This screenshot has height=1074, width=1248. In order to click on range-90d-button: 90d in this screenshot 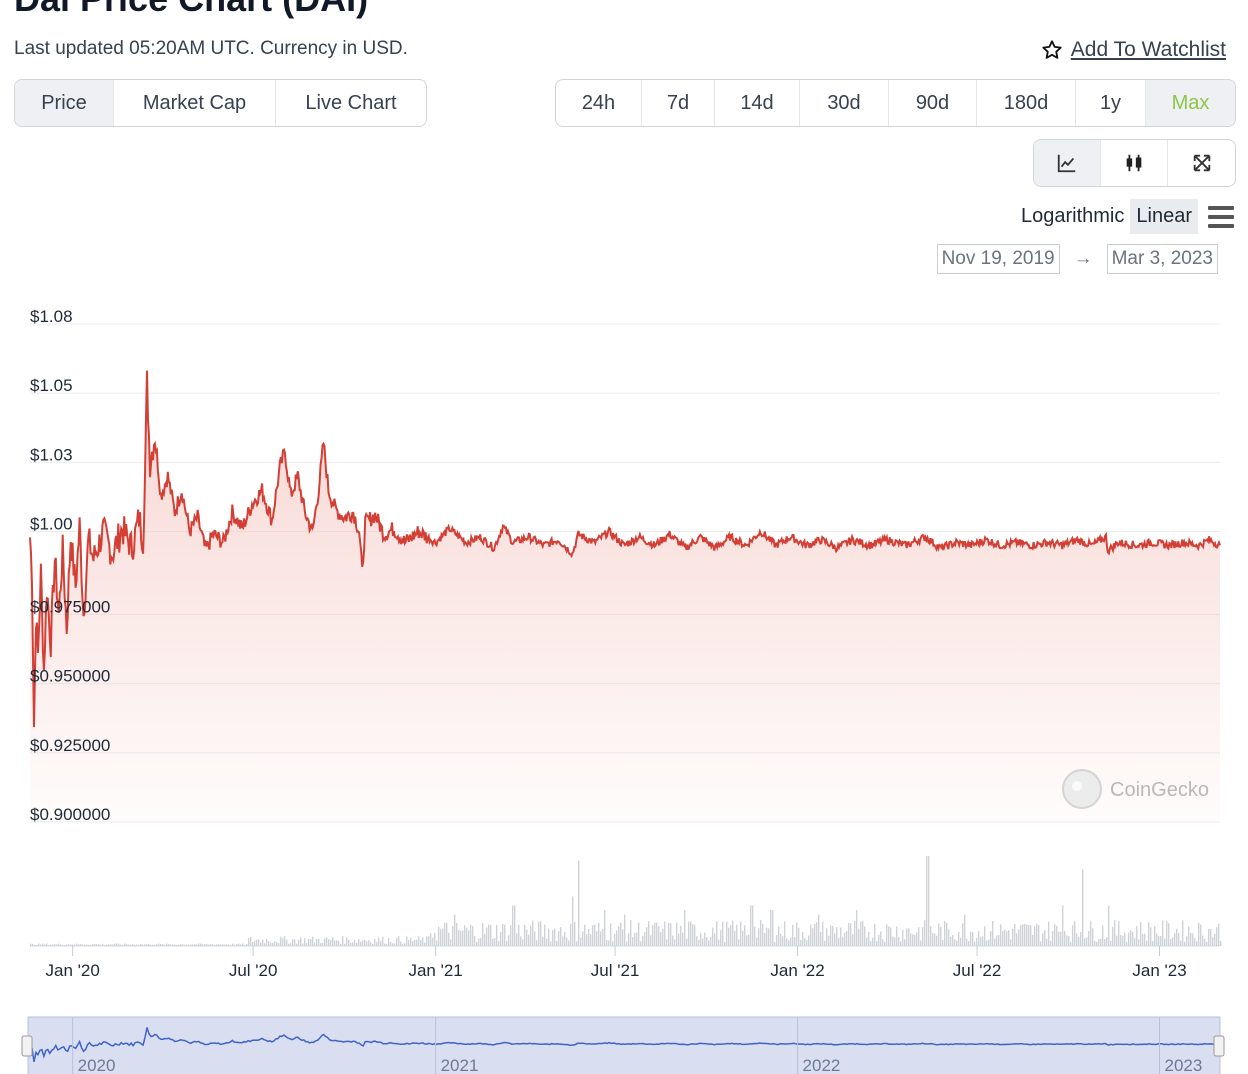, I will do `click(933, 103)`.